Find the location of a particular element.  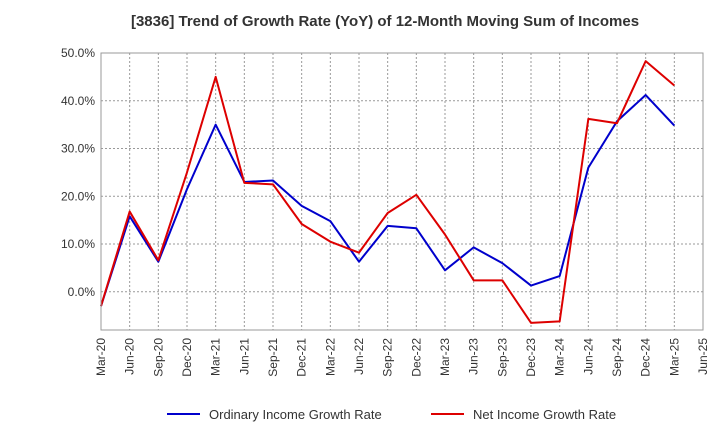

x-tick-label: Jun-21 is located at coordinates (244, 356).